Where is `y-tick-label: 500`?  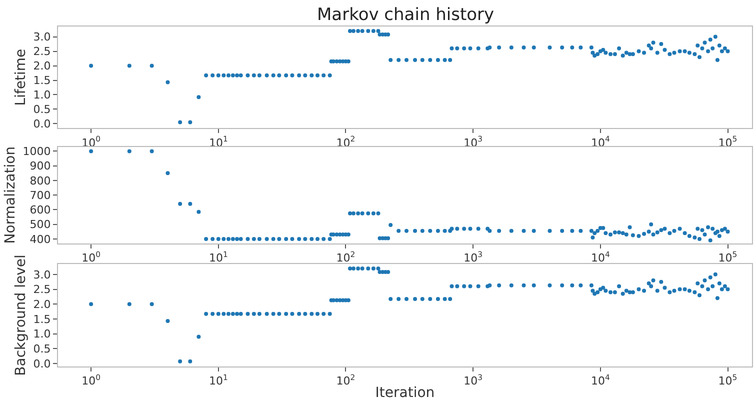
y-tick-label: 500 is located at coordinates (40, 225).